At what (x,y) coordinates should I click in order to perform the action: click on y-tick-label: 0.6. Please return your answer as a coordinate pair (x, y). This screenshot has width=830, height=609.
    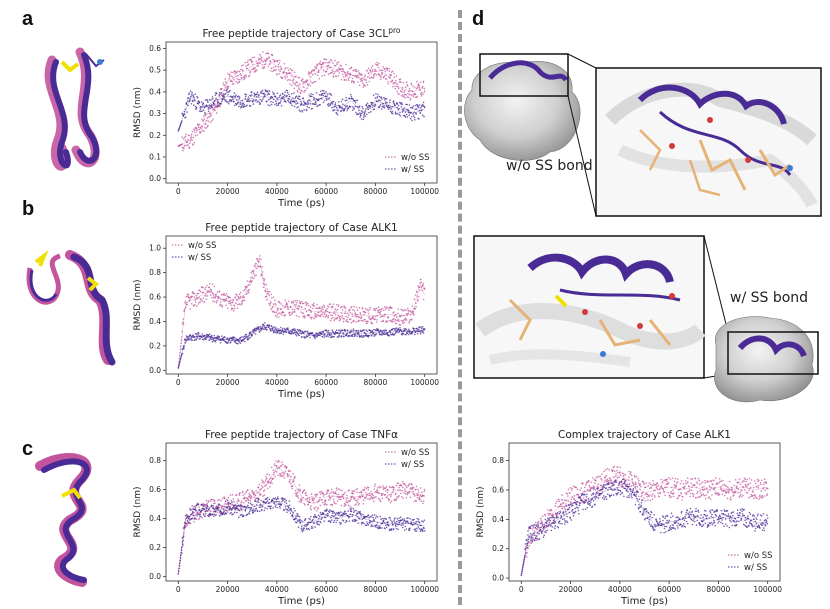
    Looking at the image, I should click on (155, 48).